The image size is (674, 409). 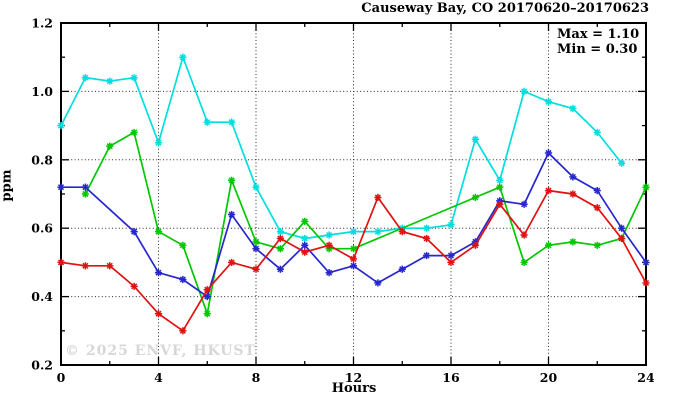 I want to click on y-tick-label: 0.6, so click(x=42, y=228).